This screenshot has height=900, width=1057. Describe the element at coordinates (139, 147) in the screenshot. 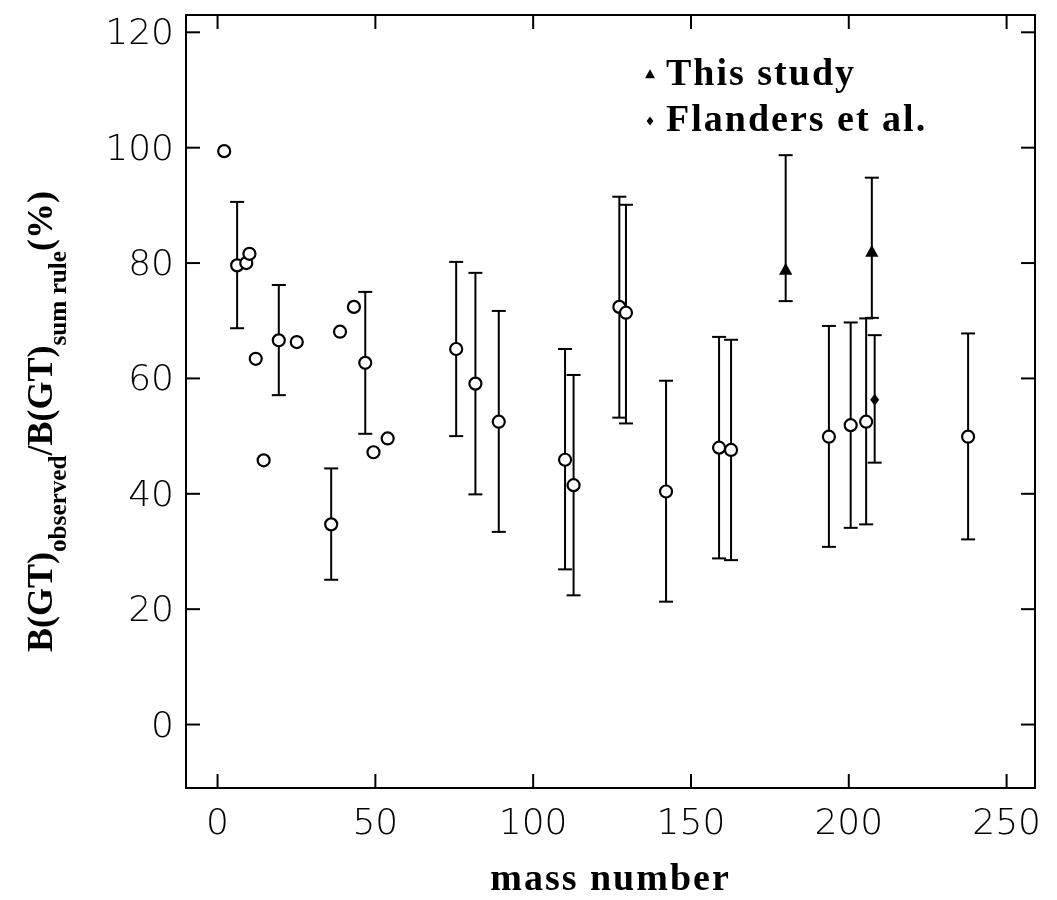

I see `y-tick-label: 100` at that location.